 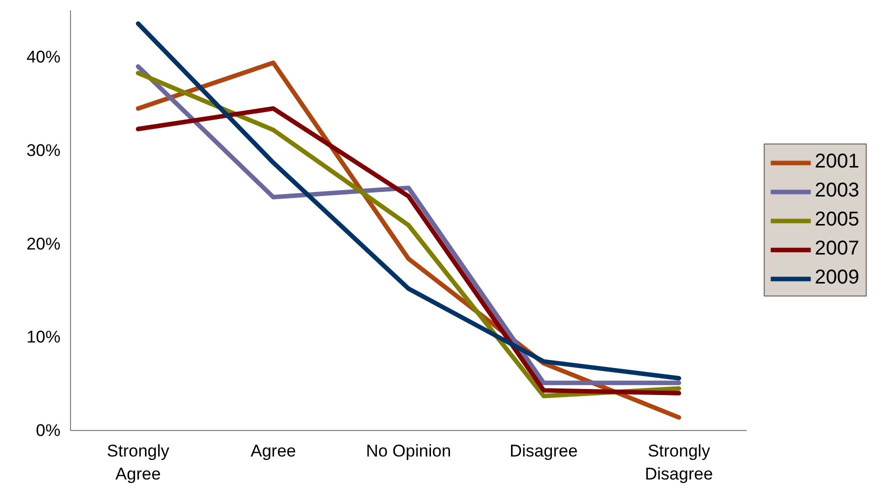 What do you see at coordinates (138, 463) in the screenshot?
I see `x-tick-label: Strongly Agree` at bounding box center [138, 463].